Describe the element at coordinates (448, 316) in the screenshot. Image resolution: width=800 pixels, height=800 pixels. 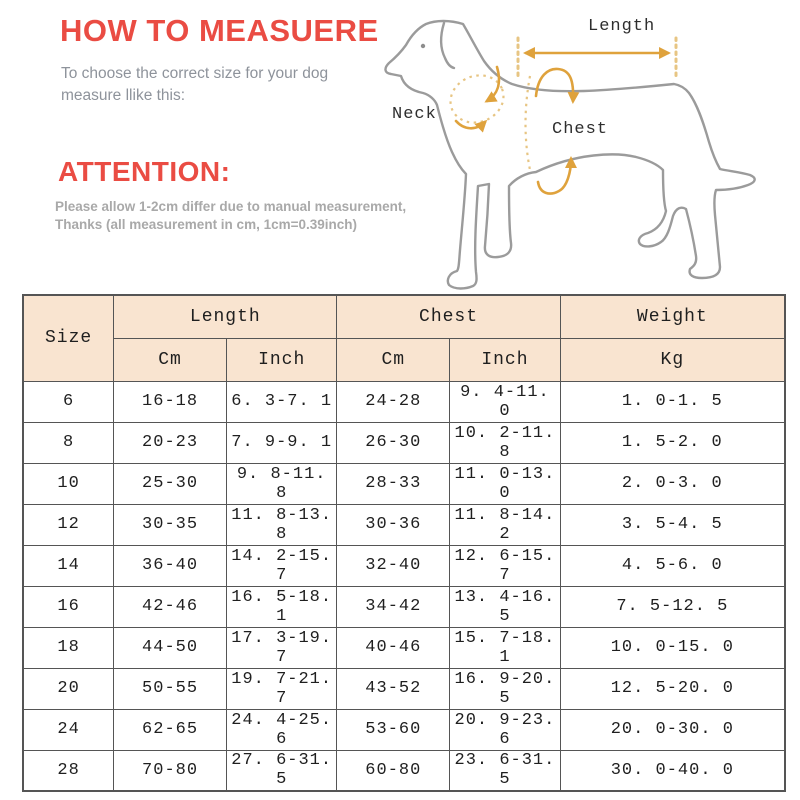
I see `col-header-chest: Chest` at that location.